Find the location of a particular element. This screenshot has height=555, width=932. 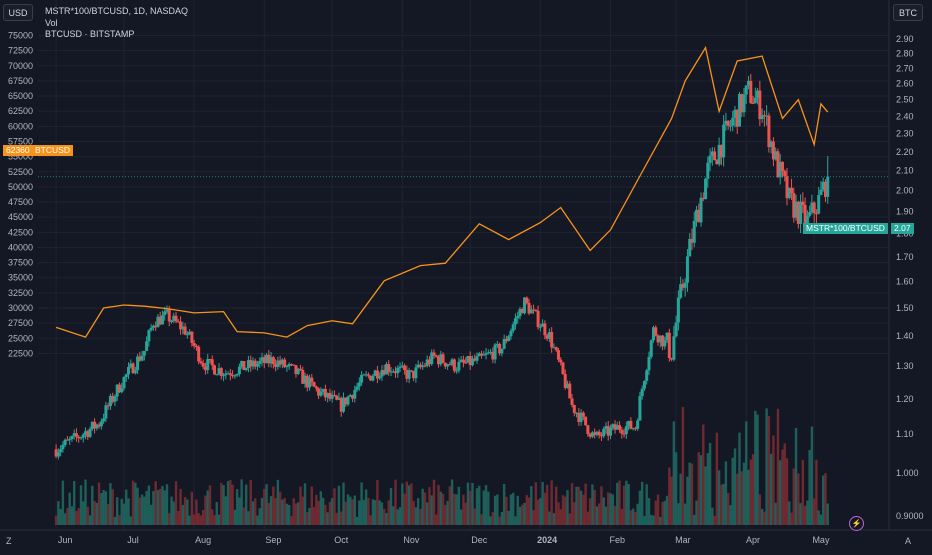

left-tick-label: 75000 is located at coordinates (20, 36).